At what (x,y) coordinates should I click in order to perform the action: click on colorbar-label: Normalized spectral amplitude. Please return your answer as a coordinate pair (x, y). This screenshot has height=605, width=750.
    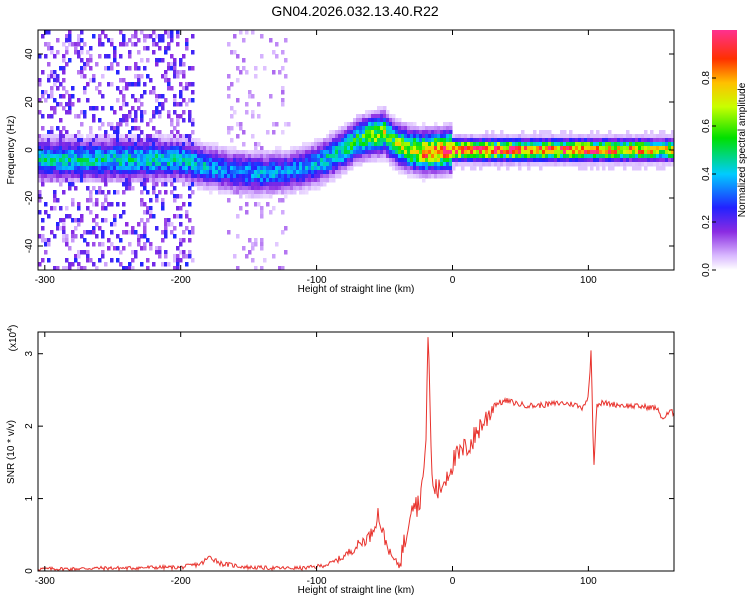
    Looking at the image, I should click on (742, 149).